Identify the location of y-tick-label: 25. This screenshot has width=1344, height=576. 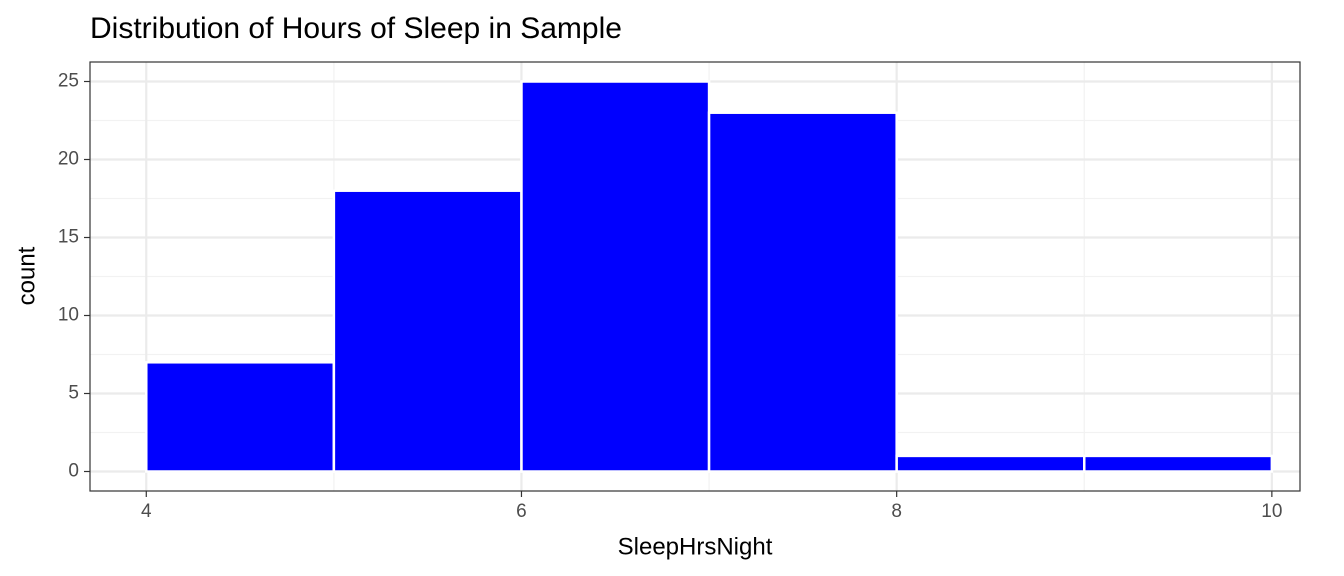
(68, 81).